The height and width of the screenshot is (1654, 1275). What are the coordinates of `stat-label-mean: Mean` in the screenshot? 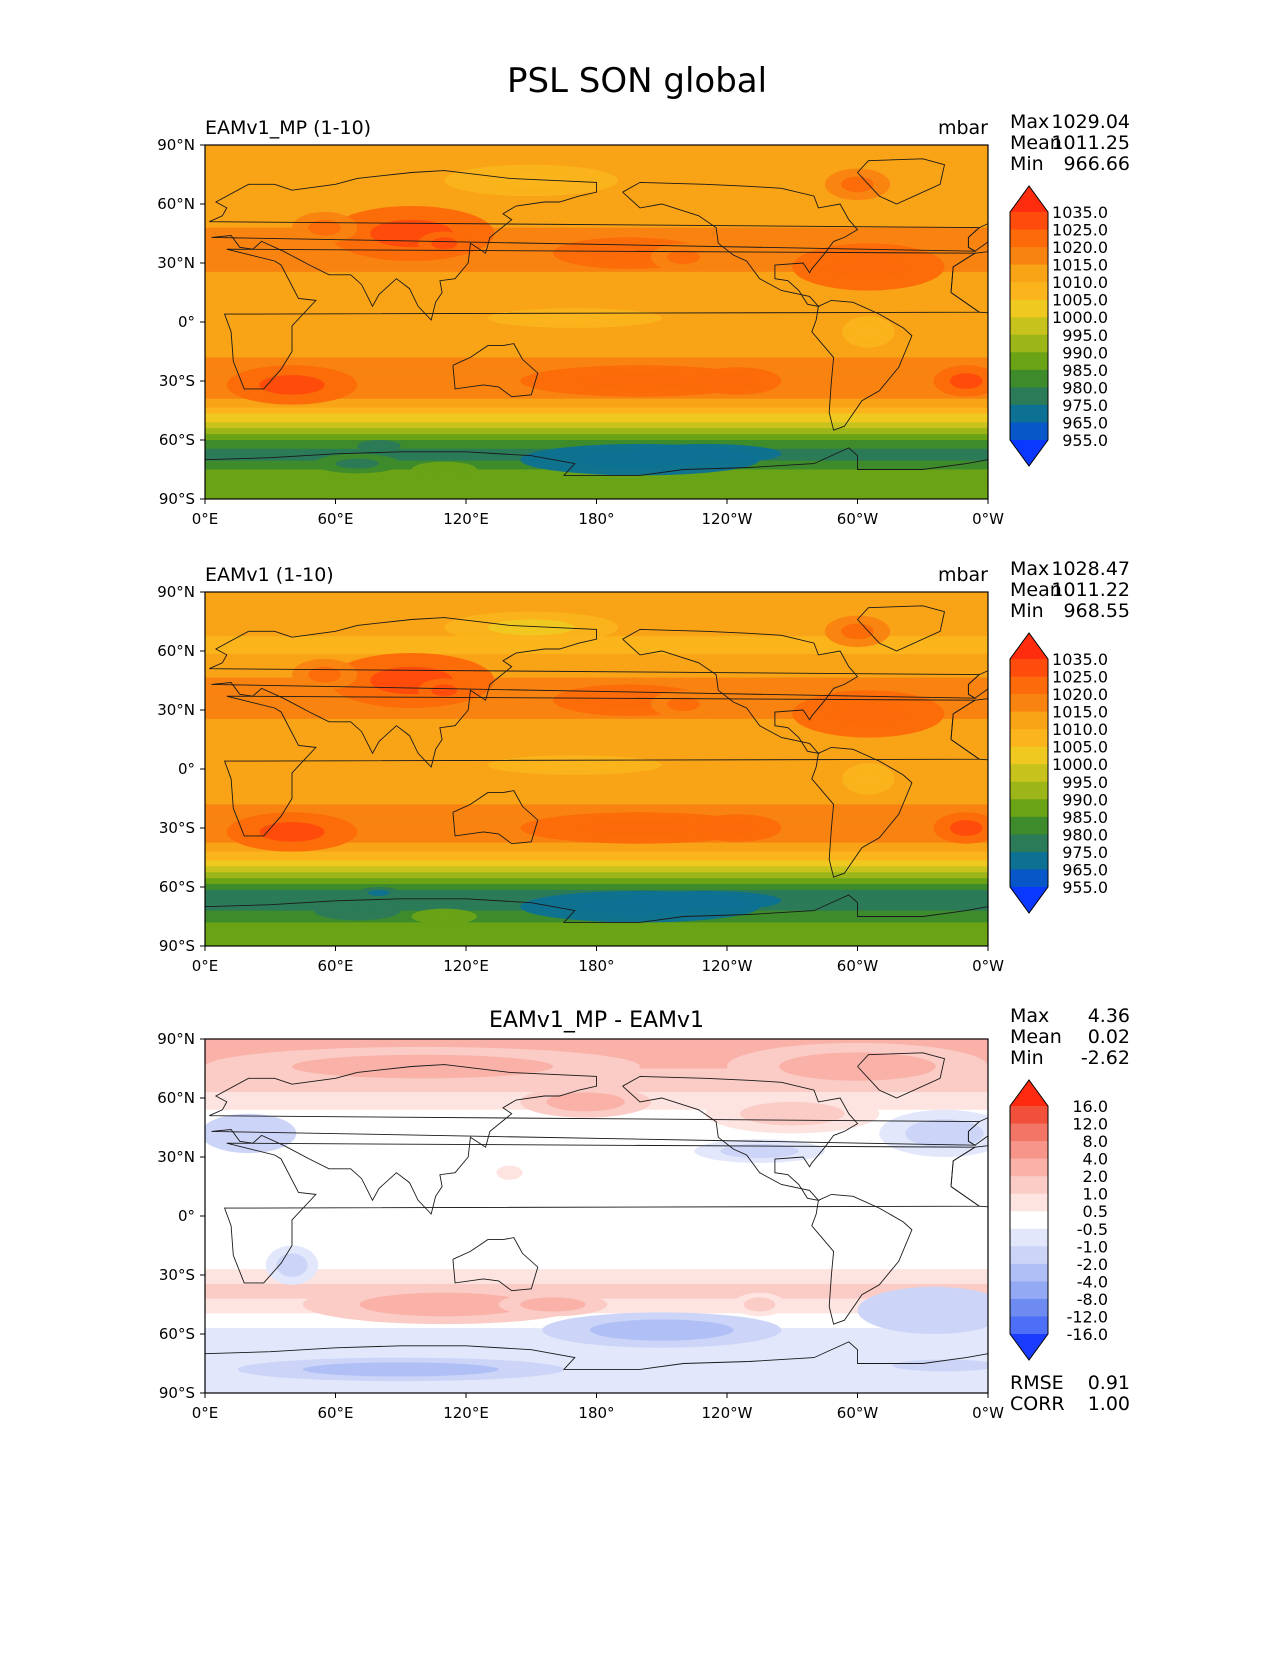 It's located at (1036, 1037).